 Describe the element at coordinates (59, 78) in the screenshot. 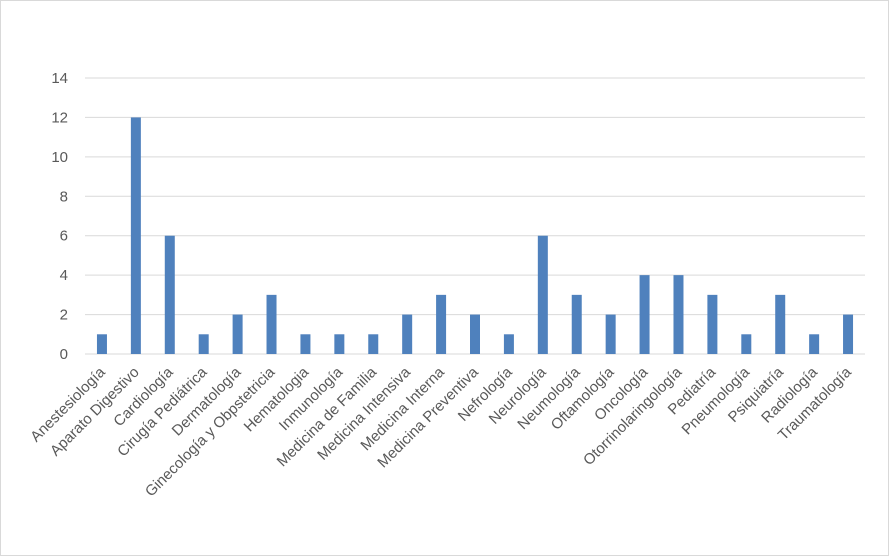

I see `y-tick-label: 14` at that location.